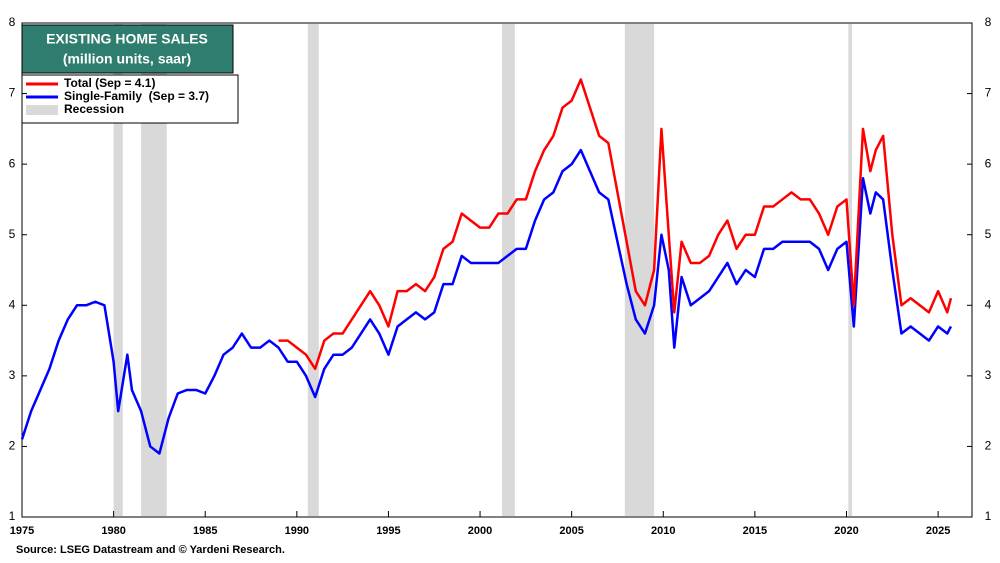 This screenshot has width=1000, height=563. What do you see at coordinates (127, 49) in the screenshot?
I see `title-box` at bounding box center [127, 49].